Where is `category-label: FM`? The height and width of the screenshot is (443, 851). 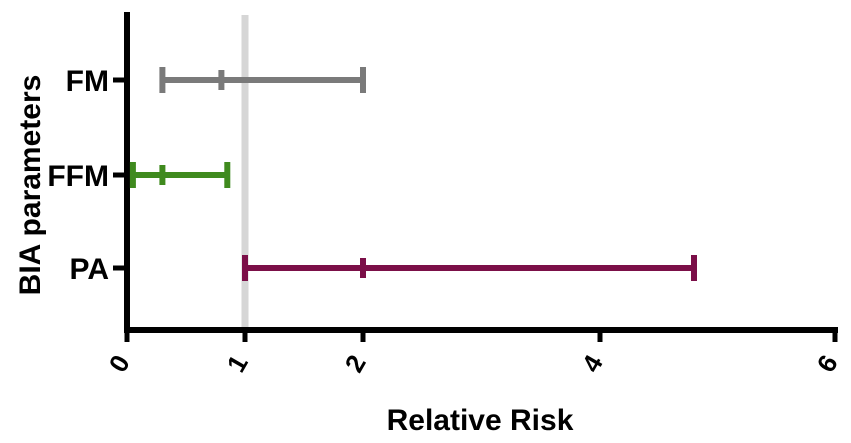
category-label: FM is located at coordinates (87, 81).